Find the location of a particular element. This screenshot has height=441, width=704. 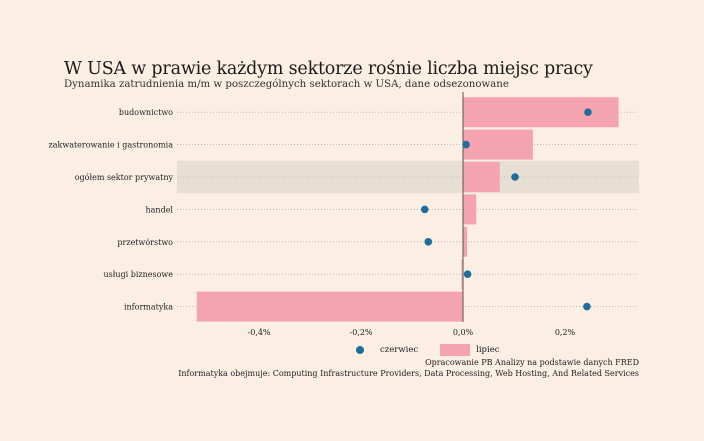

category-label: przetwórstwo is located at coordinates (145, 242).